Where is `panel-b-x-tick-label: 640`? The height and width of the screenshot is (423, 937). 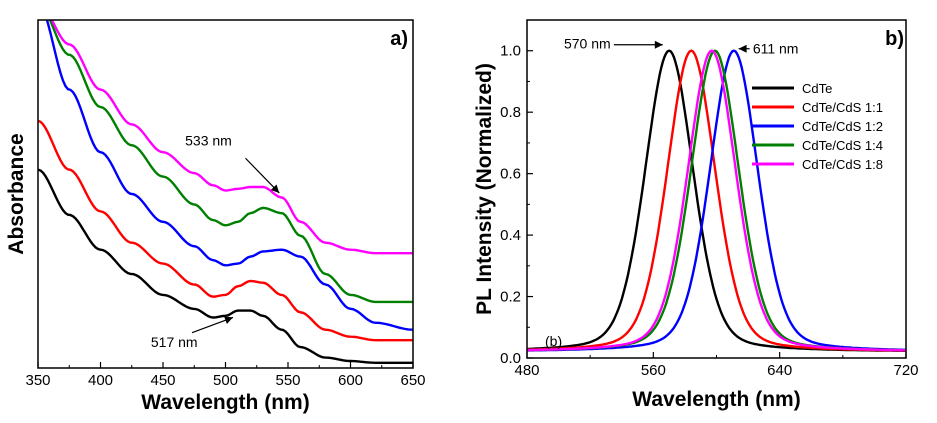
panel-b-x-tick-label: 640 is located at coordinates (779, 370).